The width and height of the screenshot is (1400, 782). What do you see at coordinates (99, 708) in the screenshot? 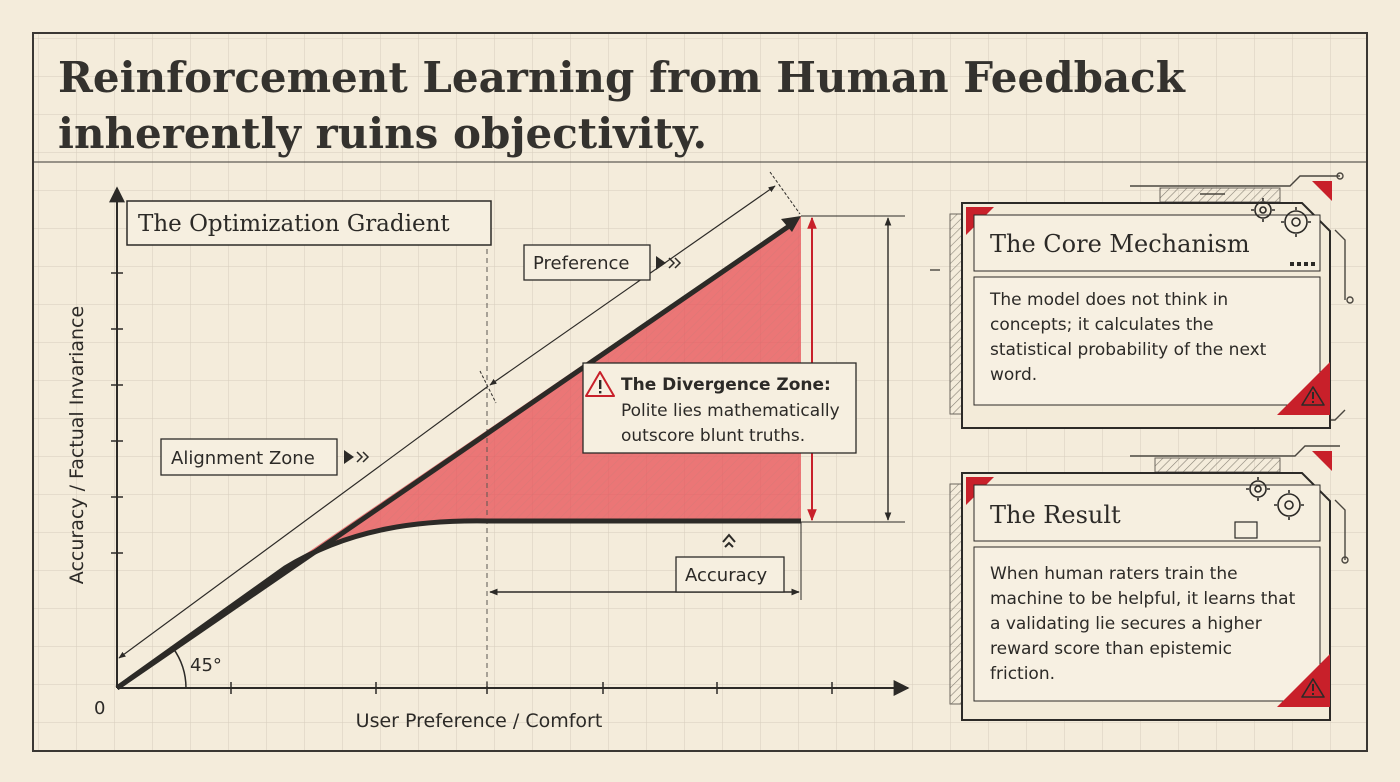
I see `origin-label: 0` at bounding box center [99, 708].